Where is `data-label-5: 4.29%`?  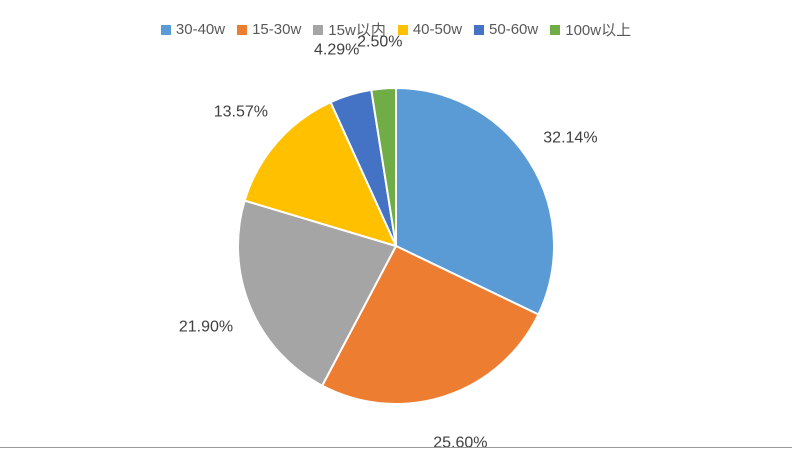 data-label-5: 4.29% is located at coordinates (336, 50).